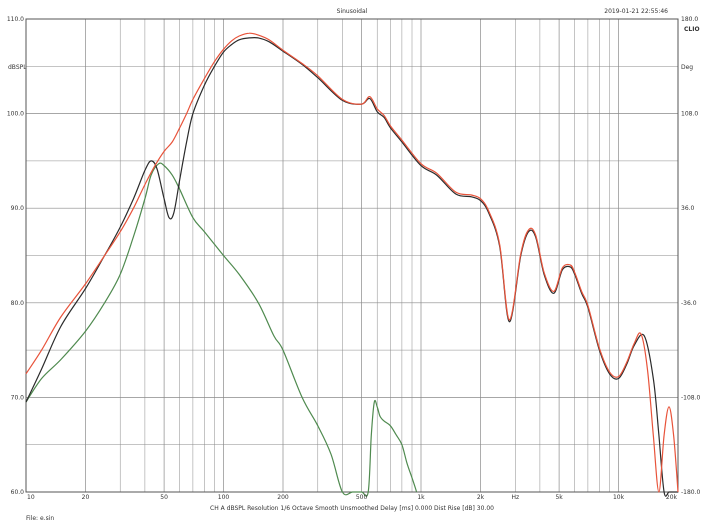  What do you see at coordinates (18, 397) in the screenshot?
I see `y-tick-label-left: 70.0` at bounding box center [18, 397].